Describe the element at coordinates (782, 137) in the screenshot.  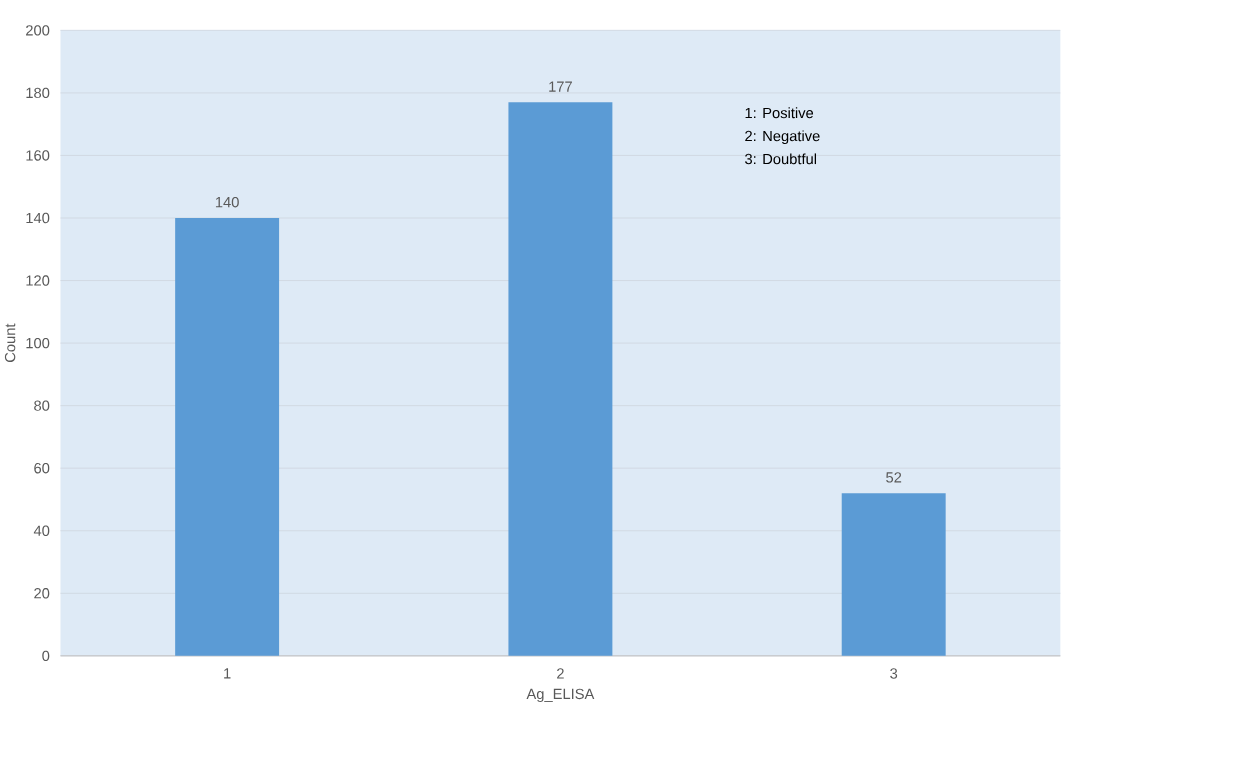
I see `annotation: 2: Negative` at that location.